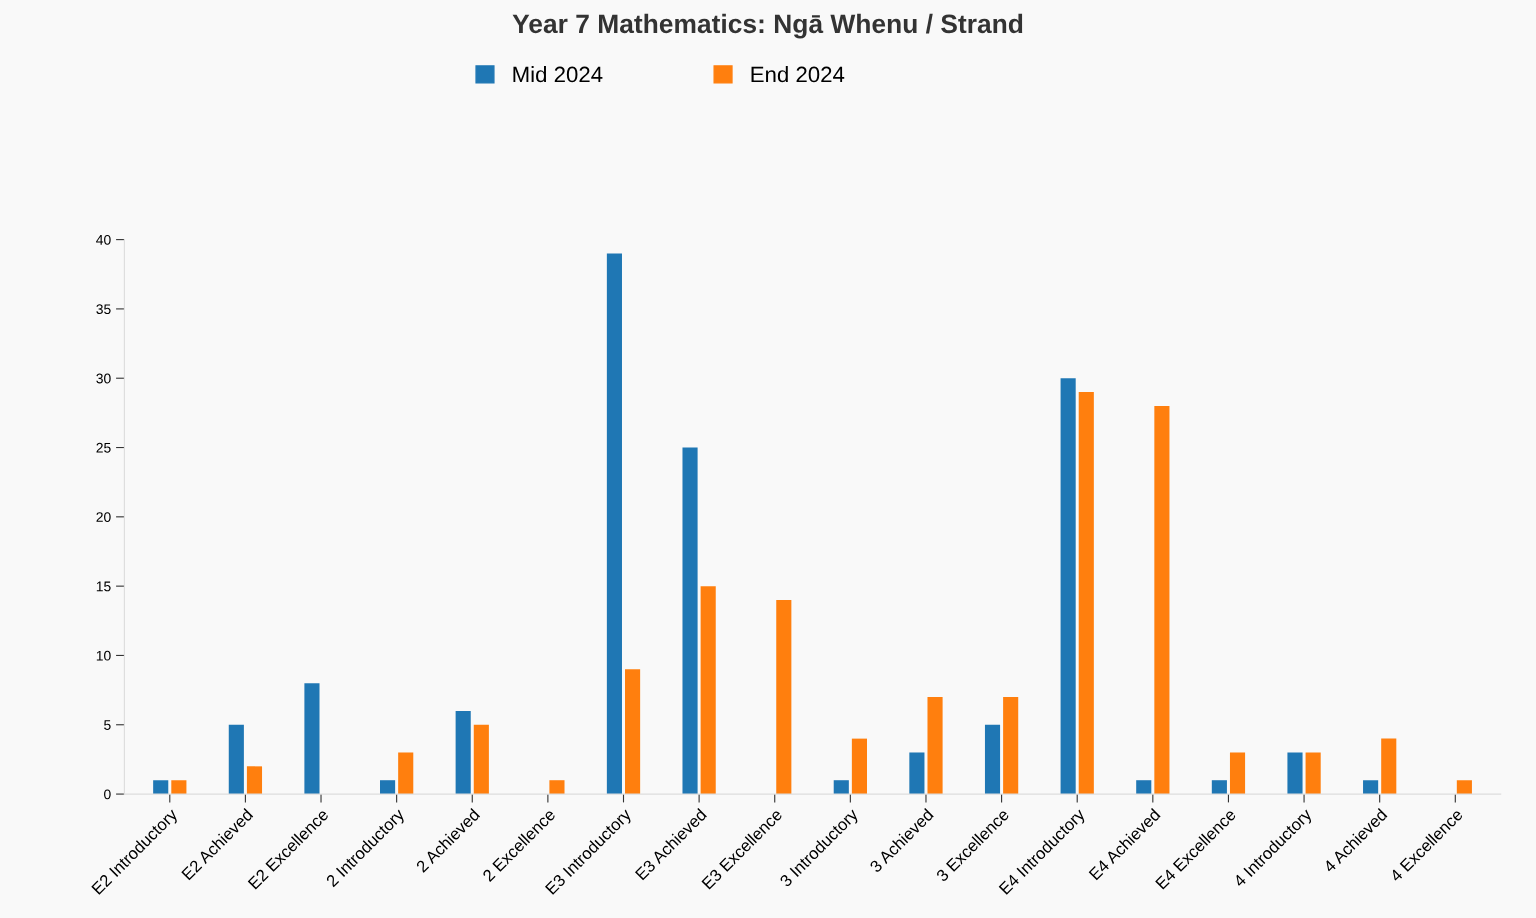 Image resolution: width=1536 pixels, height=918 pixels. I want to click on y-tick-label: 25, so click(103, 447).